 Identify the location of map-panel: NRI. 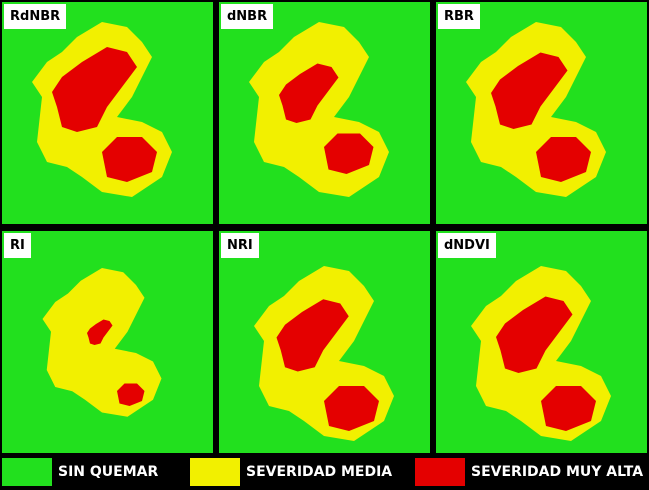
(324, 342).